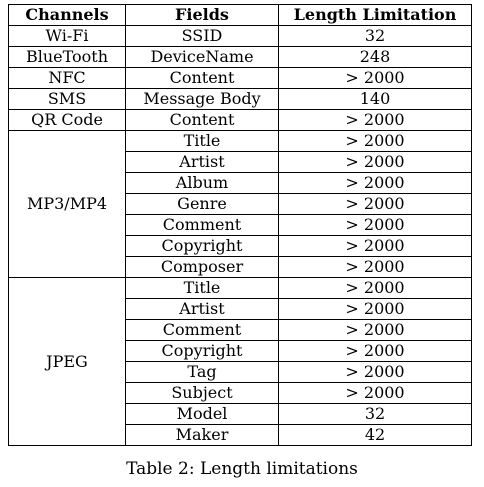 Image resolution: width=484 pixels, height=487 pixels. I want to click on table-row: Genre > 2000, so click(240, 204).